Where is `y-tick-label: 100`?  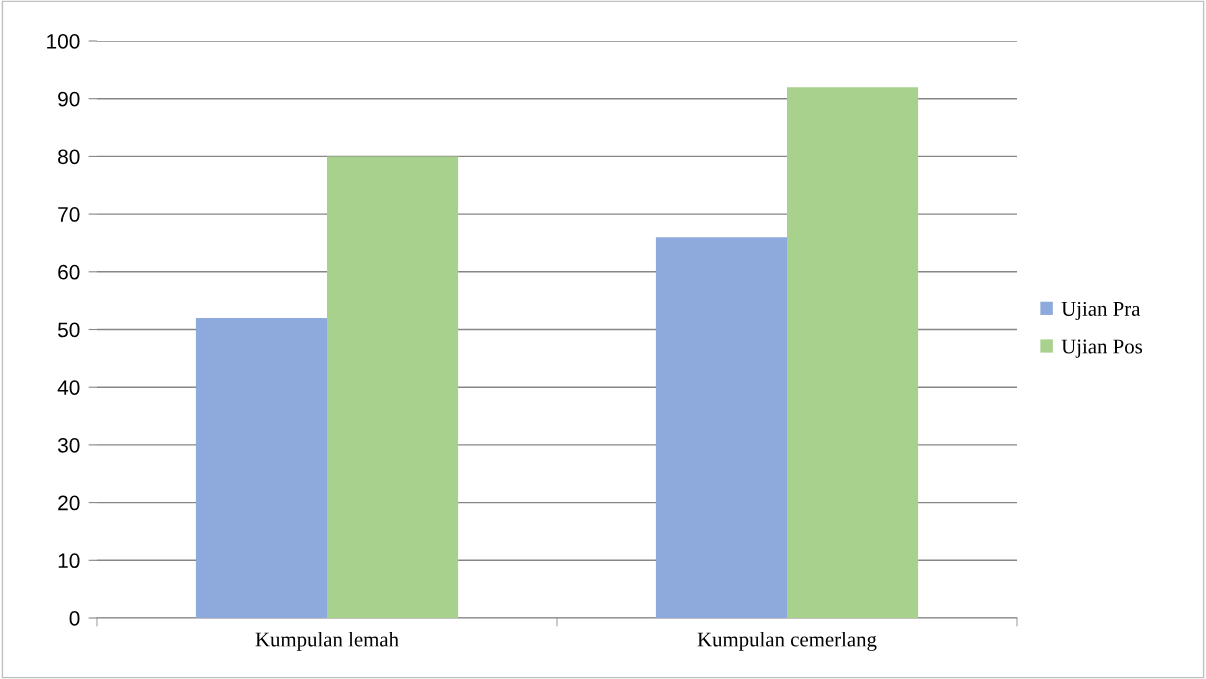
y-tick-label: 100 is located at coordinates (63, 41).